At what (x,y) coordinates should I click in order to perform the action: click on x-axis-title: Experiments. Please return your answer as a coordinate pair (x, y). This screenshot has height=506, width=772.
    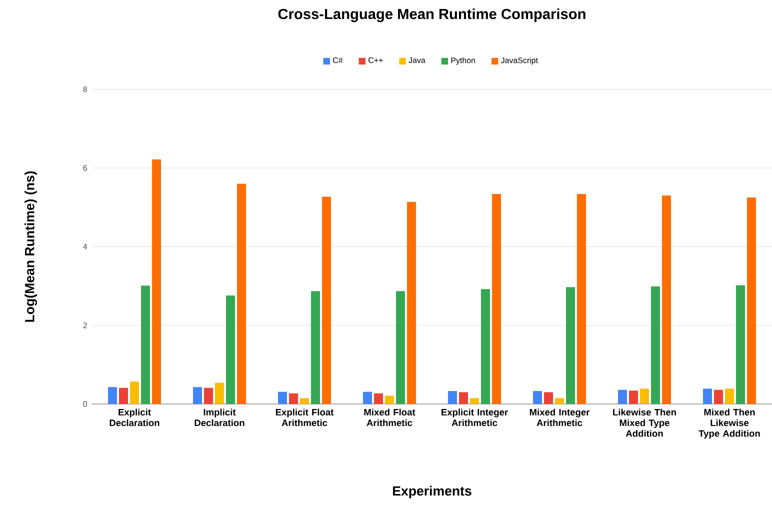
    Looking at the image, I should click on (432, 492).